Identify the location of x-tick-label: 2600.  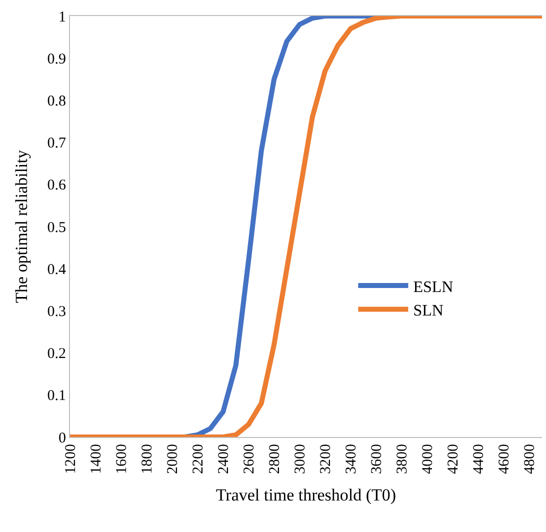
(249, 459).